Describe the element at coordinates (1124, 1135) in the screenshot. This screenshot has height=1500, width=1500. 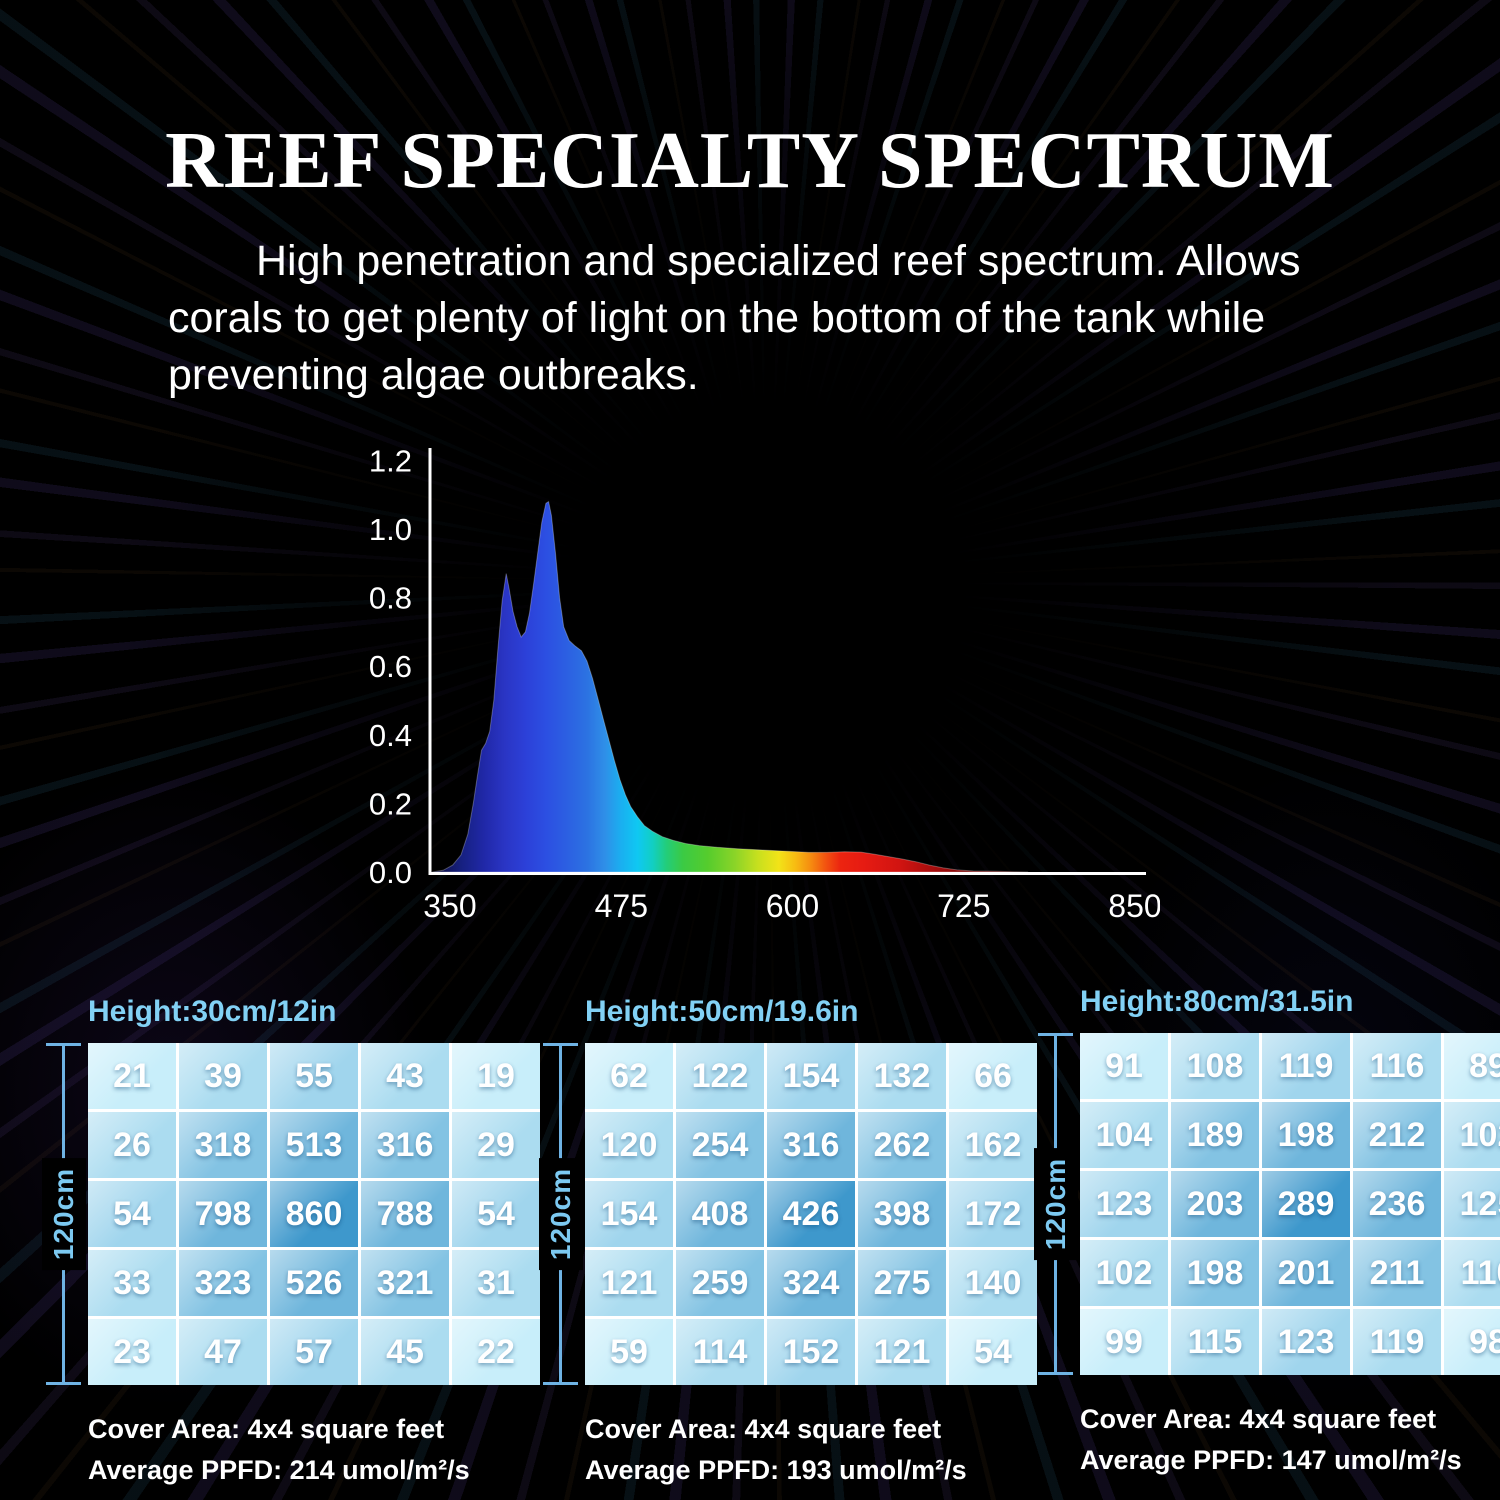
I see `ppfd-cell: 104` at that location.